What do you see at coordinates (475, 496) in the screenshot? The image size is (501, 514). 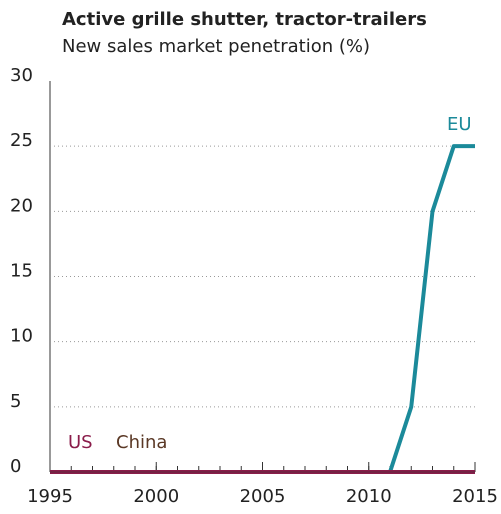 I see `x-tick-label: 2015` at bounding box center [475, 496].